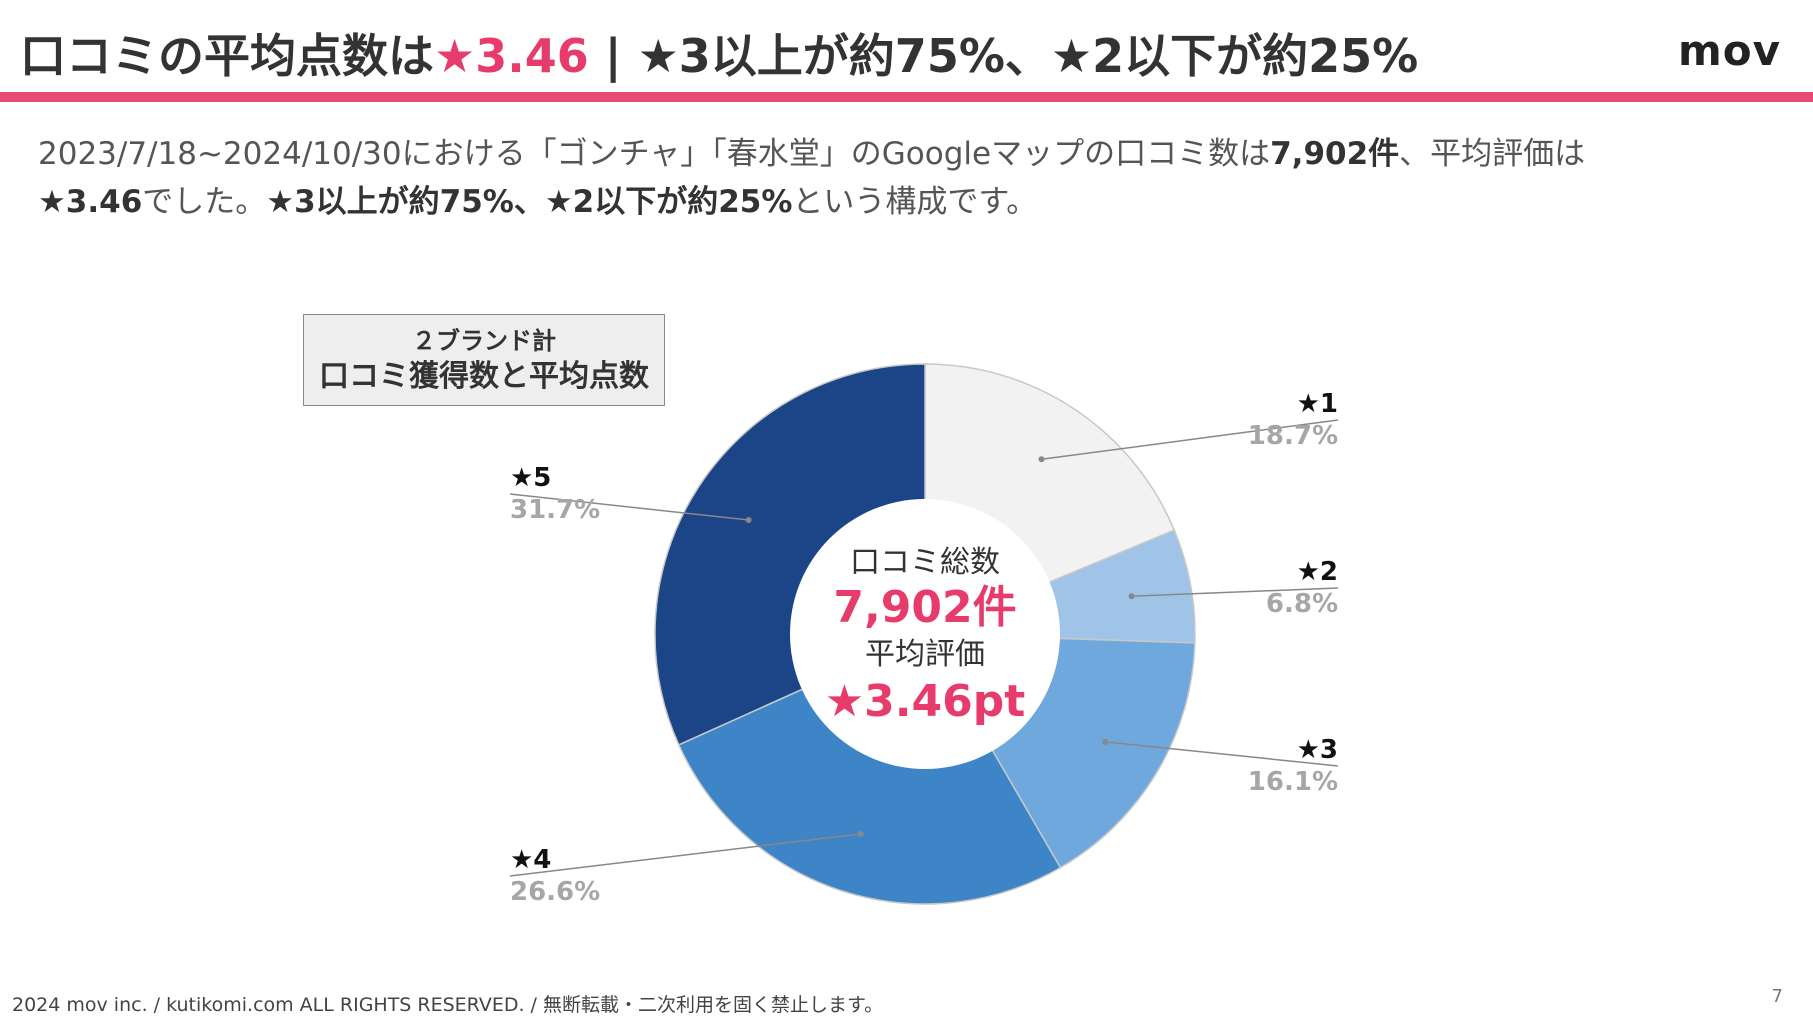 Image resolution: width=1813 pixels, height=1020 pixels. What do you see at coordinates (915, 202) in the screenshot?
I see `desc-part4: という構成です。` at bounding box center [915, 202].